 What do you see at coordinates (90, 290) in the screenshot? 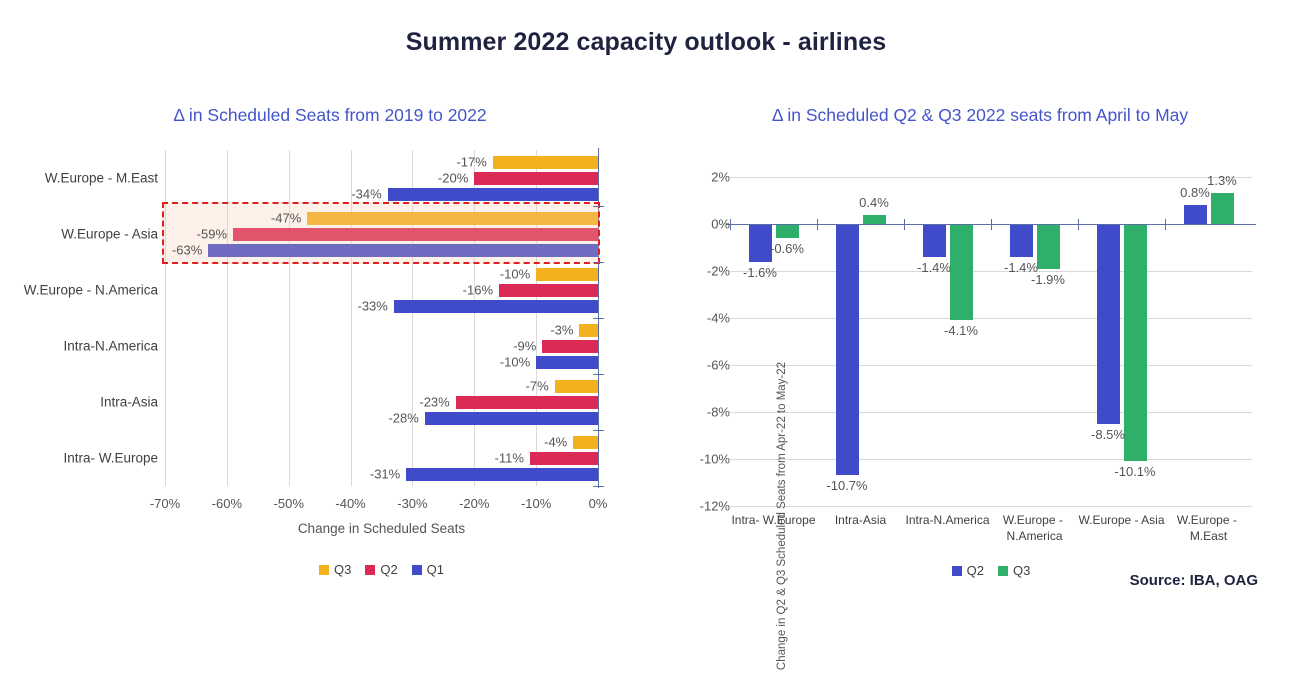
I see `left-chart-category-label: W.Europe - N.America` at bounding box center [90, 290].